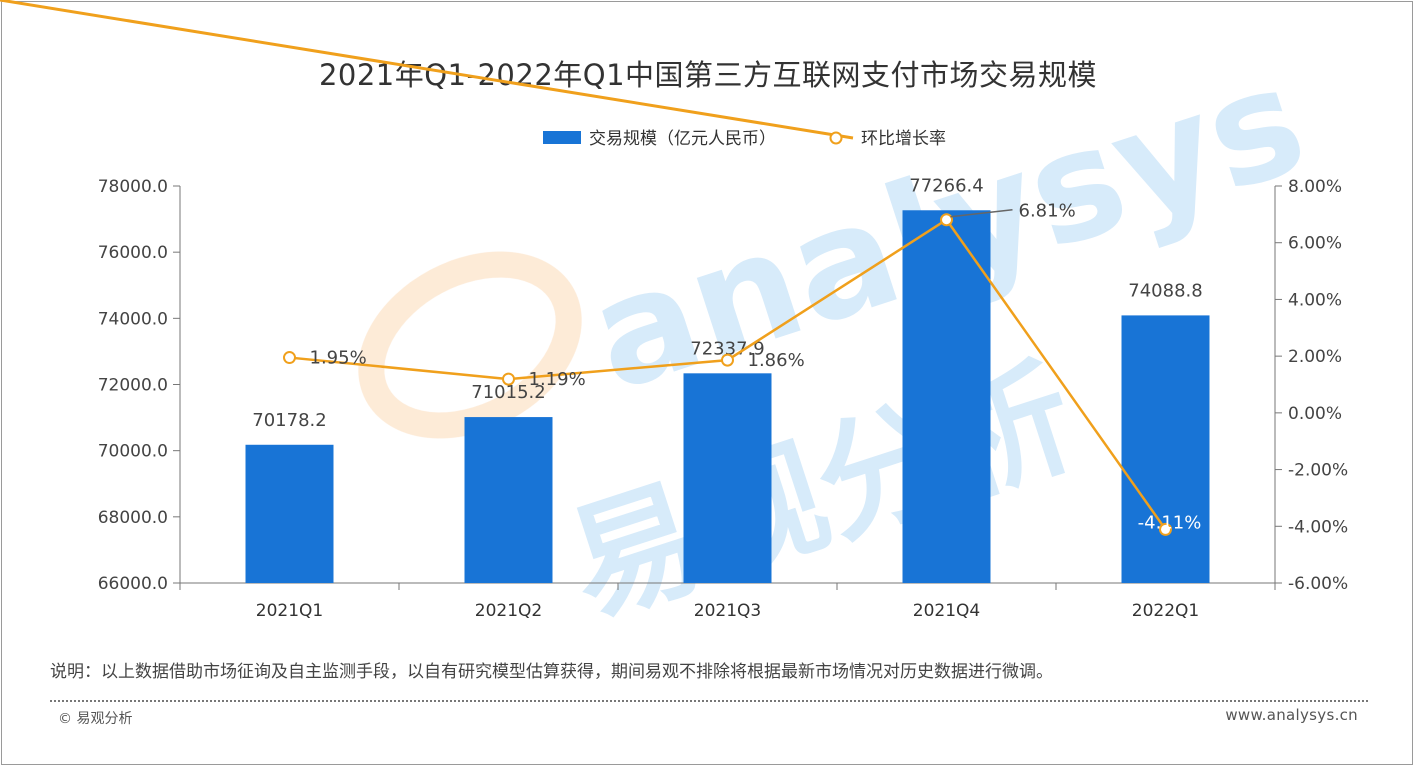  I want to click on growth-rate-label: 1.86%, so click(776, 360).